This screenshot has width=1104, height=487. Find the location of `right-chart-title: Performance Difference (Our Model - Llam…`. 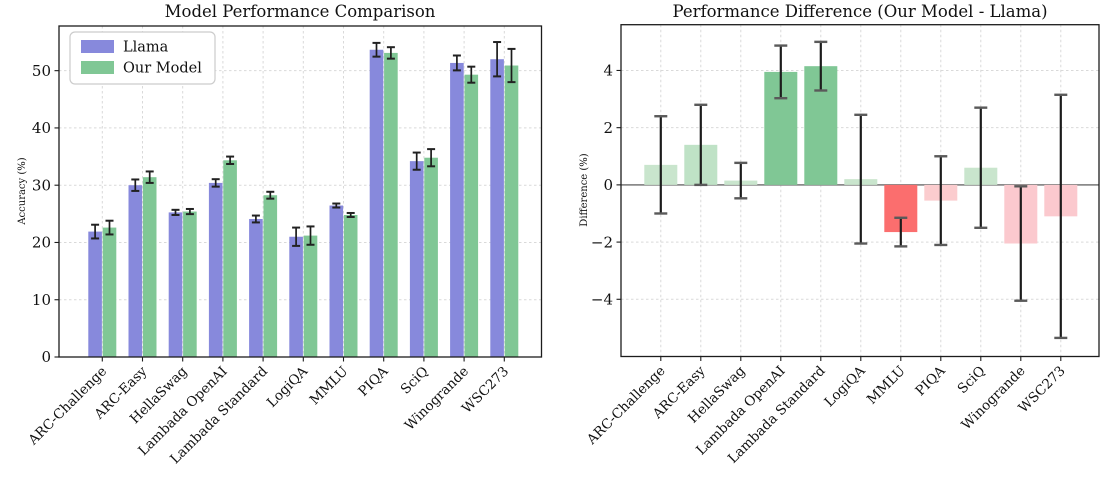

right-chart-title: Performance Difference (Our Model - Llam… is located at coordinates (859, 11).